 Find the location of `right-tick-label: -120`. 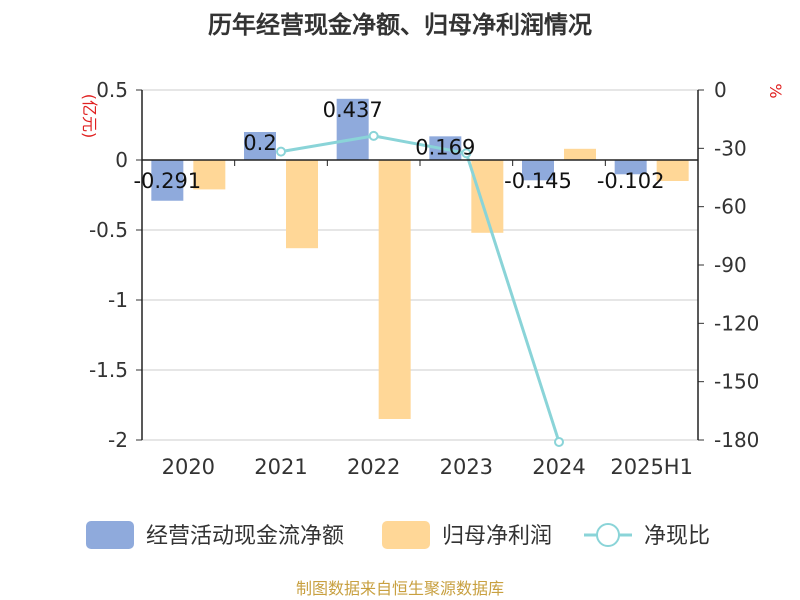

right-tick-label: -120 is located at coordinates (736, 323).